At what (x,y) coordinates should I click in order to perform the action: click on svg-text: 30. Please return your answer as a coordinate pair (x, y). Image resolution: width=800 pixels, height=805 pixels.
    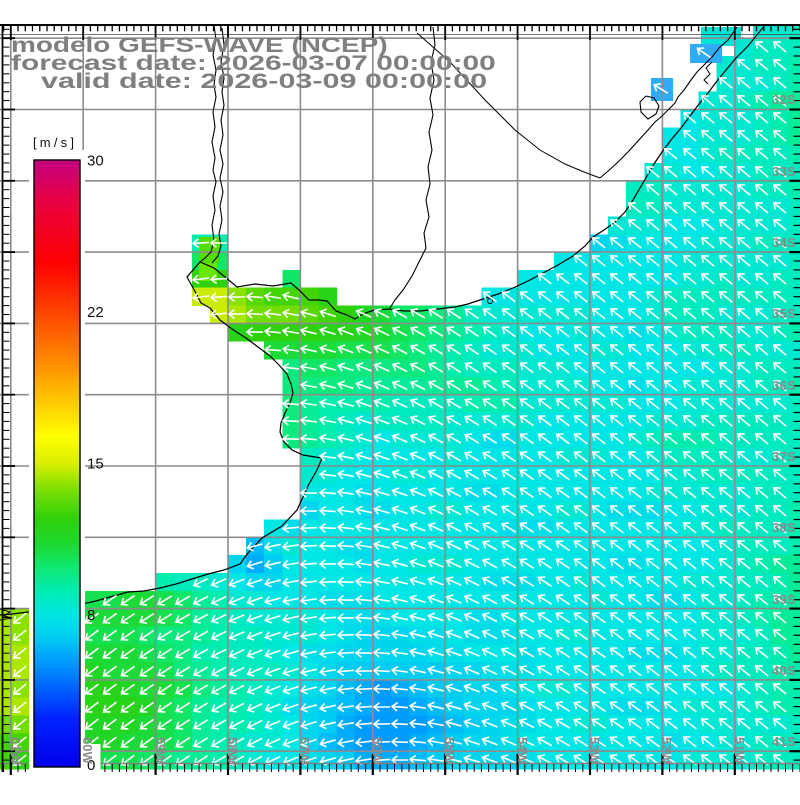
    Looking at the image, I should click on (95, 161).